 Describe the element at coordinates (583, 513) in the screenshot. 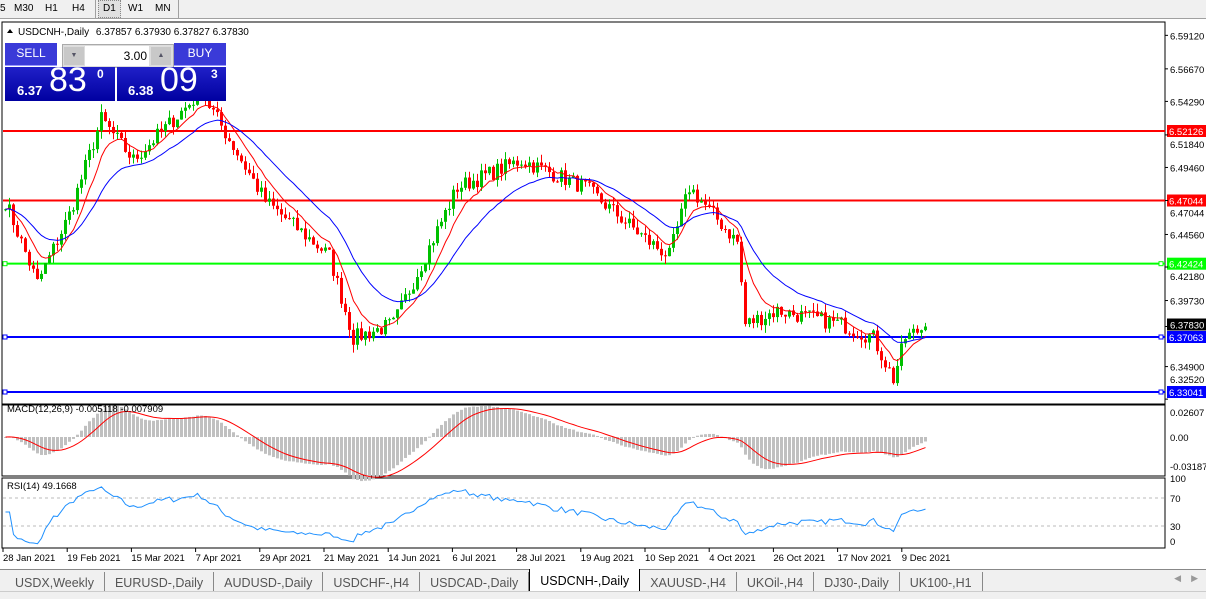

I see `rsi-pane` at that location.